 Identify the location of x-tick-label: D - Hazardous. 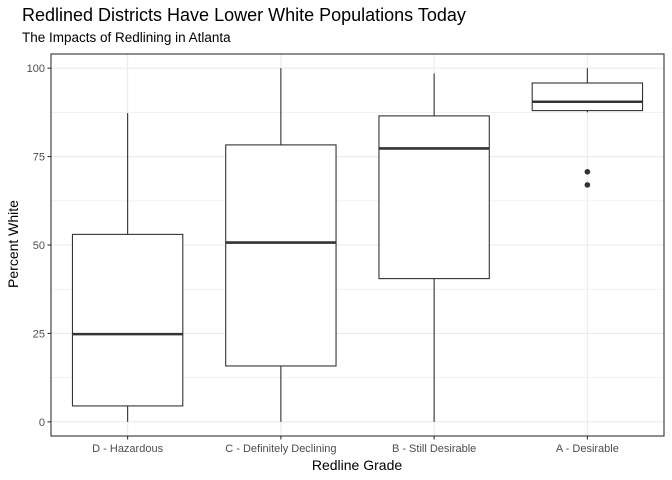
(127, 449).